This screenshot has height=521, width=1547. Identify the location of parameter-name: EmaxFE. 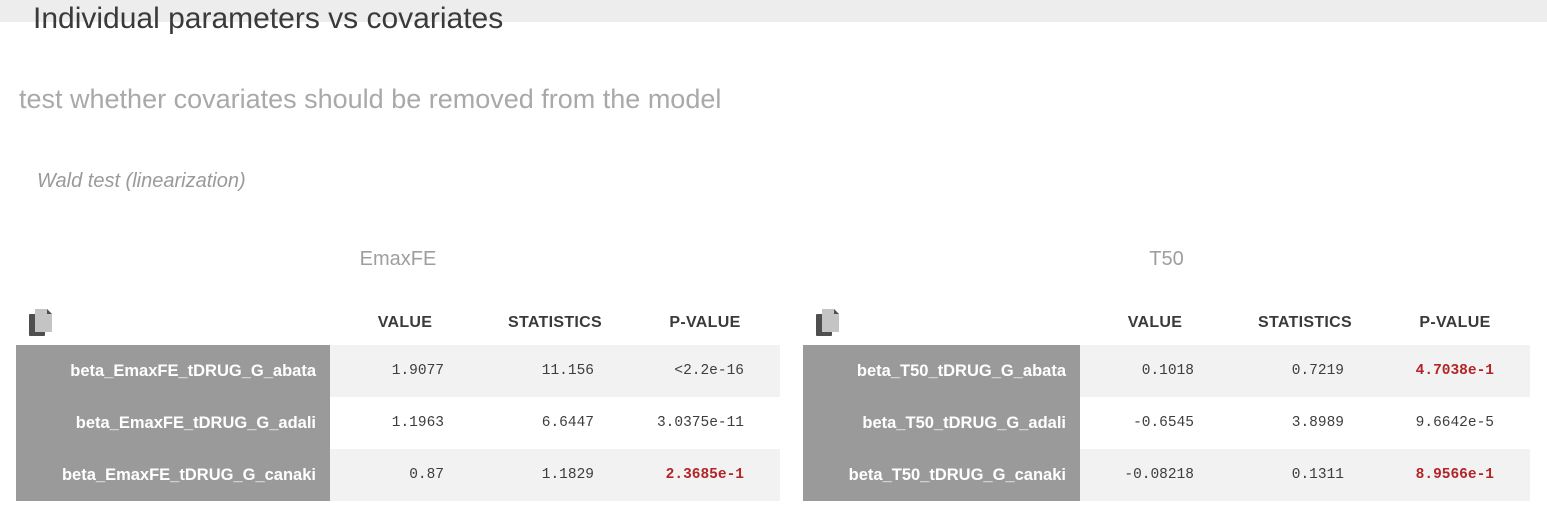
(398, 259).